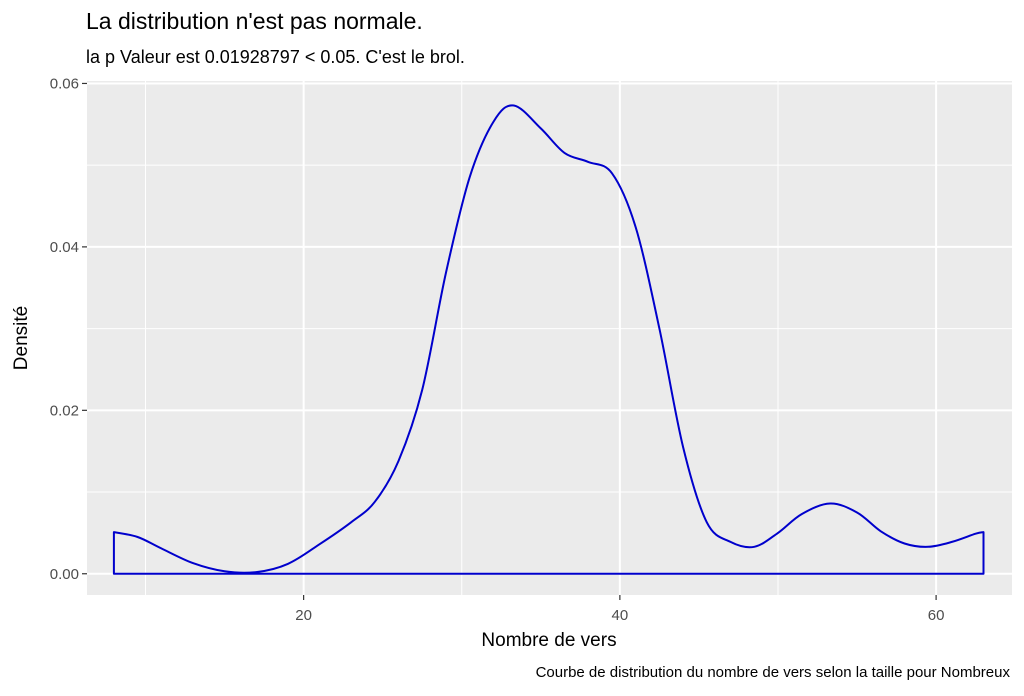 The width and height of the screenshot is (1024, 696). Describe the element at coordinates (64, 83) in the screenshot. I see `y-tick-label: 0.06` at that location.